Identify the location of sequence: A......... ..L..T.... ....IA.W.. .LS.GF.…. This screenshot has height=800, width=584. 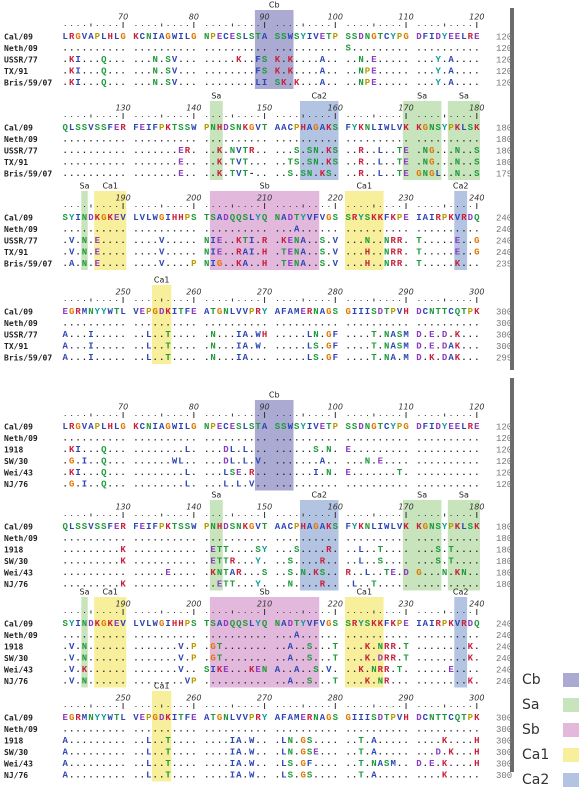
(271, 764).